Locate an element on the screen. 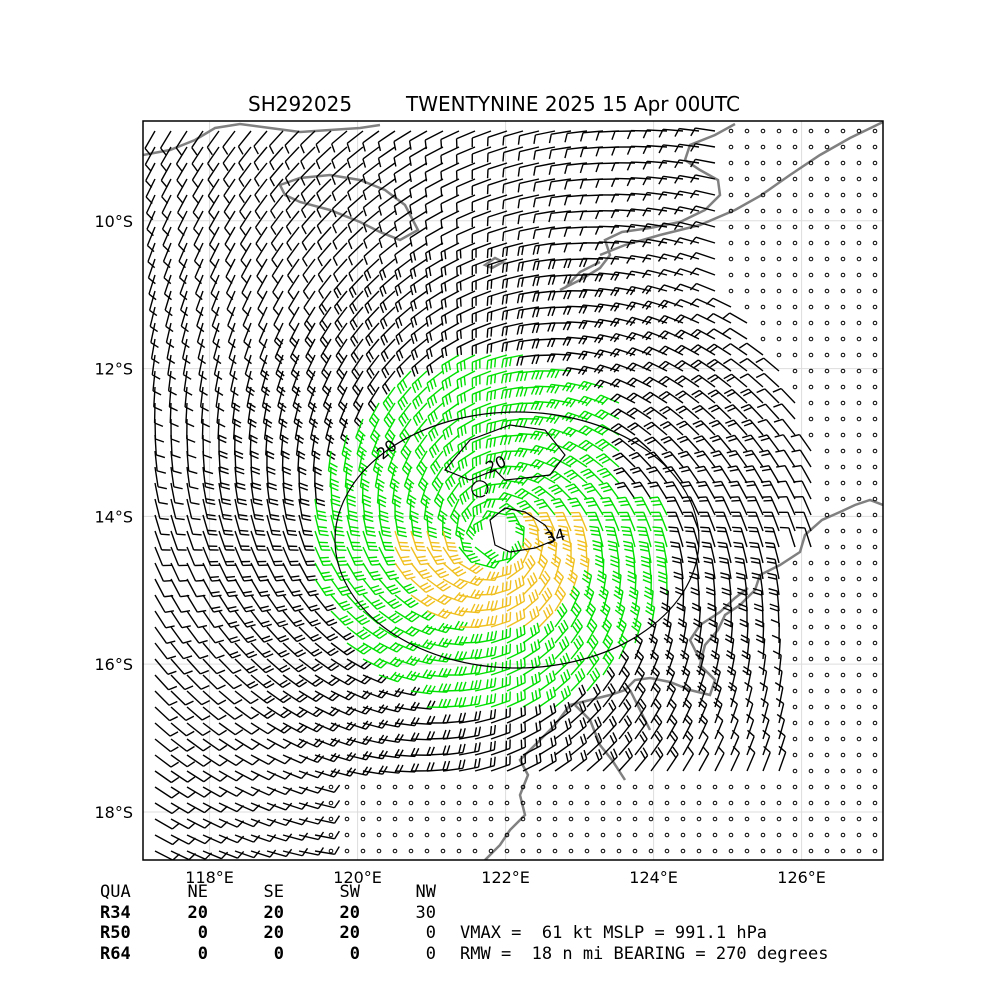  coastline-australia is located at coordinates (683, 679).